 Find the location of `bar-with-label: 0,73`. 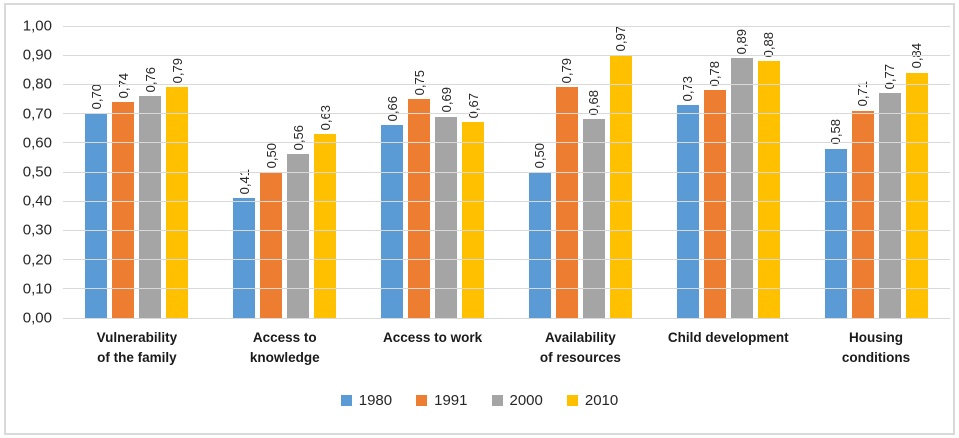

bar-with-label: 0,73 is located at coordinates (687, 172).